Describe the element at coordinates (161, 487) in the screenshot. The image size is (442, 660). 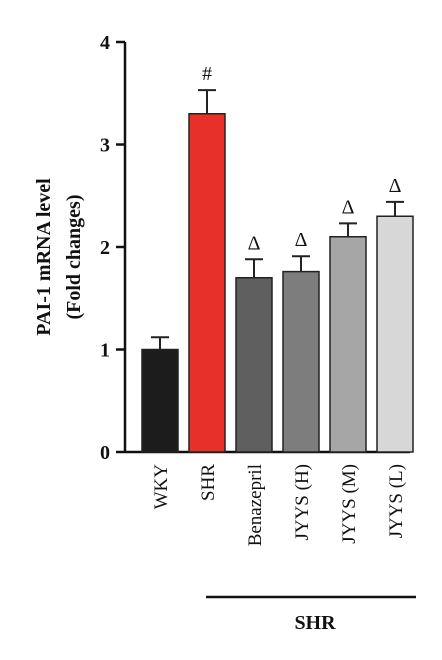
I see `x-tick-label: WKY` at that location.